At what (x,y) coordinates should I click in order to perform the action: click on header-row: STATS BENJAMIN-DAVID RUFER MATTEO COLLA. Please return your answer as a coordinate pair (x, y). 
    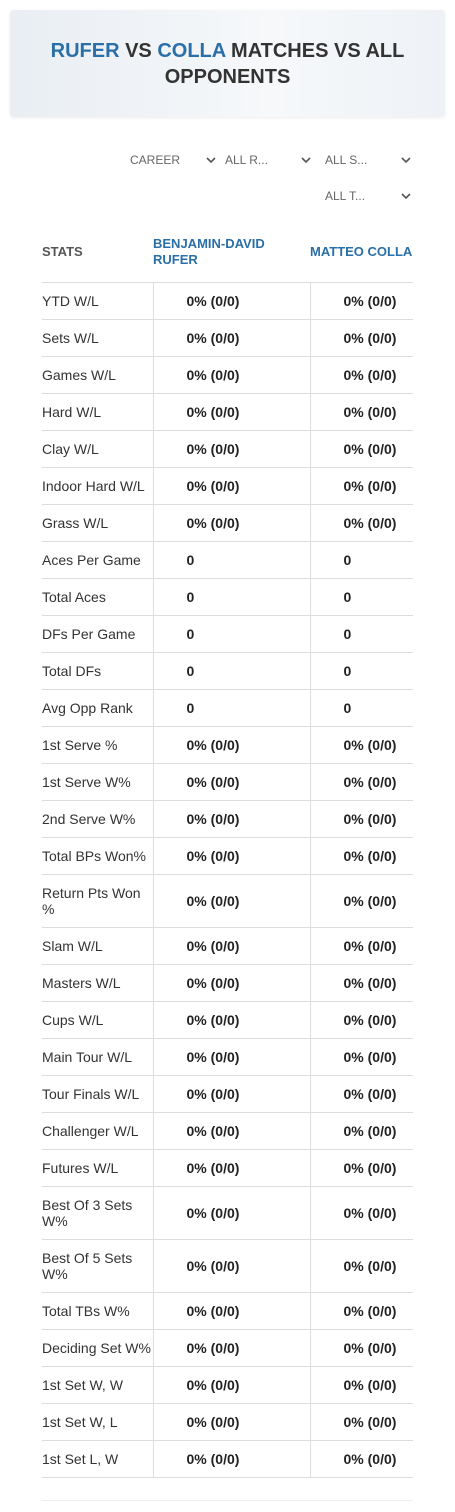
    Looking at the image, I should click on (227, 252).